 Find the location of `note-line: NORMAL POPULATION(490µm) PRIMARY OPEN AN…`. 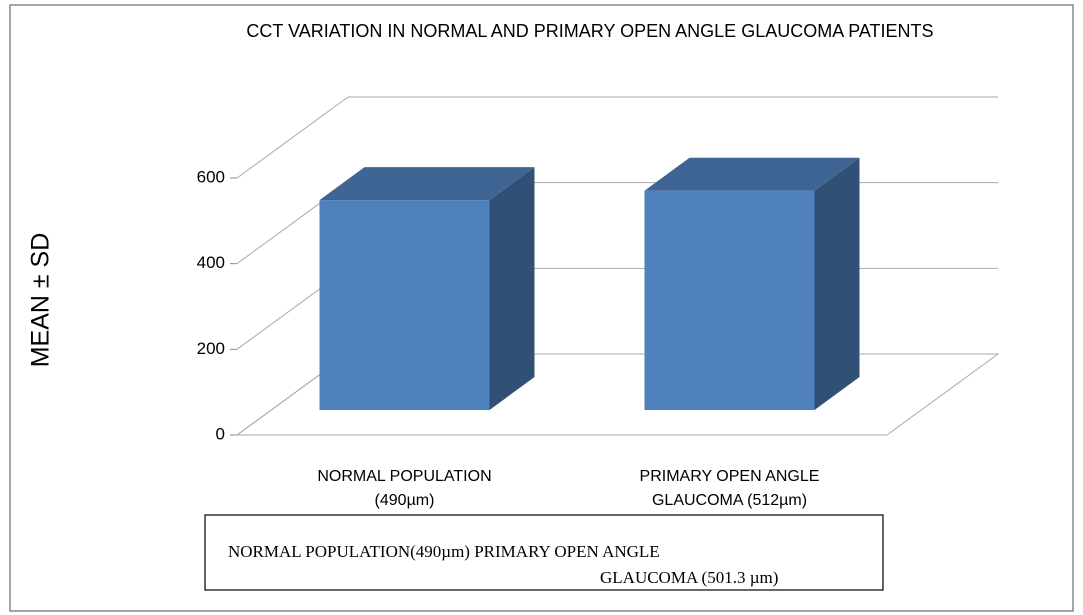

note-line: NORMAL POPULATION(490µm) PRIMARY OPEN AN… is located at coordinates (444, 551).